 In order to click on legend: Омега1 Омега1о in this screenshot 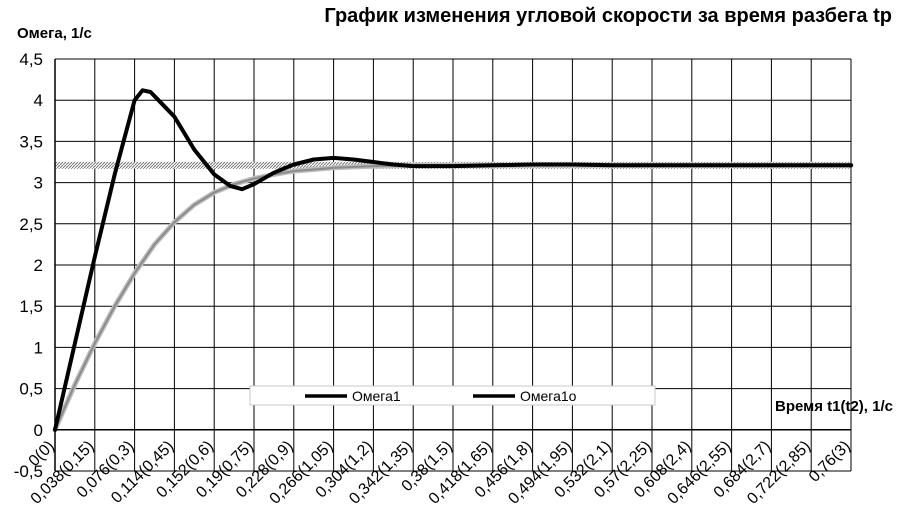, I will do `click(452, 395)`.